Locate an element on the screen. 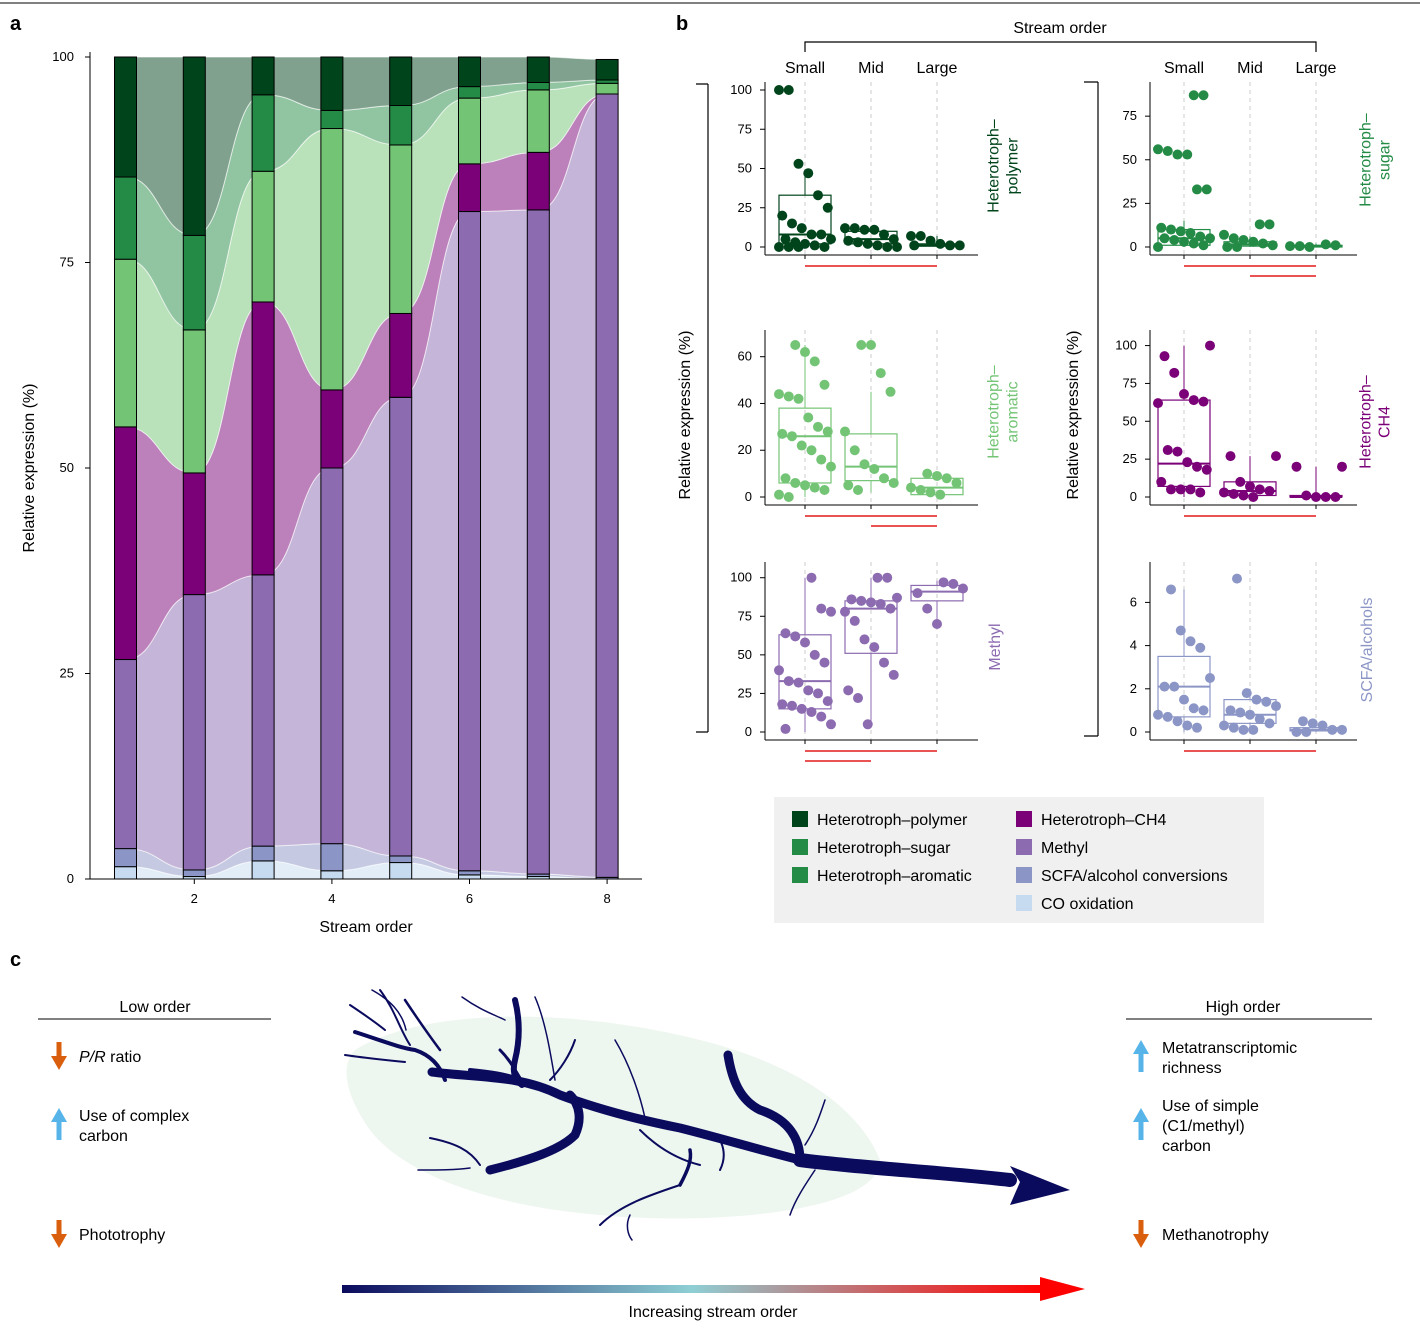 The height and width of the screenshot is (1328, 1420). watershed-shape is located at coordinates (613, 1117).